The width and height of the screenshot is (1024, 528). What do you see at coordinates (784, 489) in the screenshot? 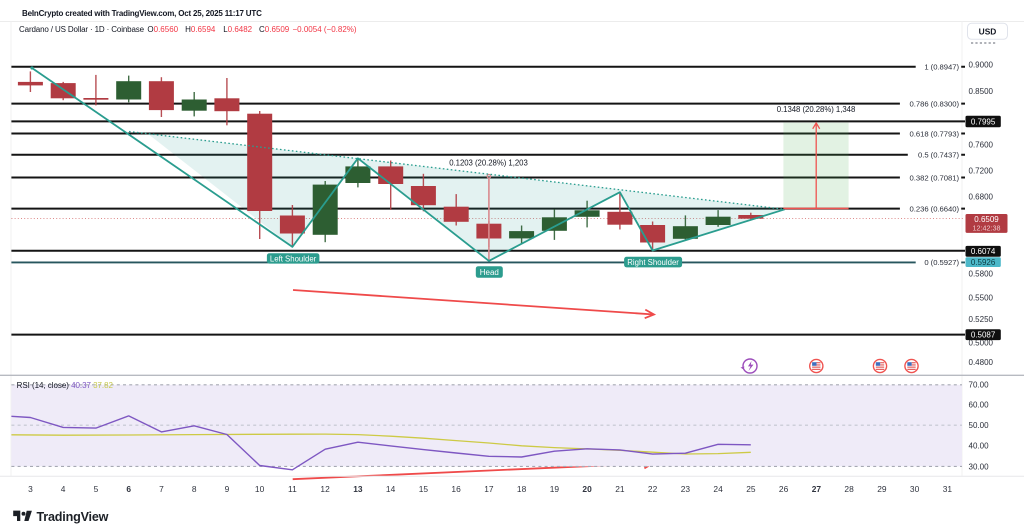
I see `svg-text: 26` at bounding box center [784, 489].